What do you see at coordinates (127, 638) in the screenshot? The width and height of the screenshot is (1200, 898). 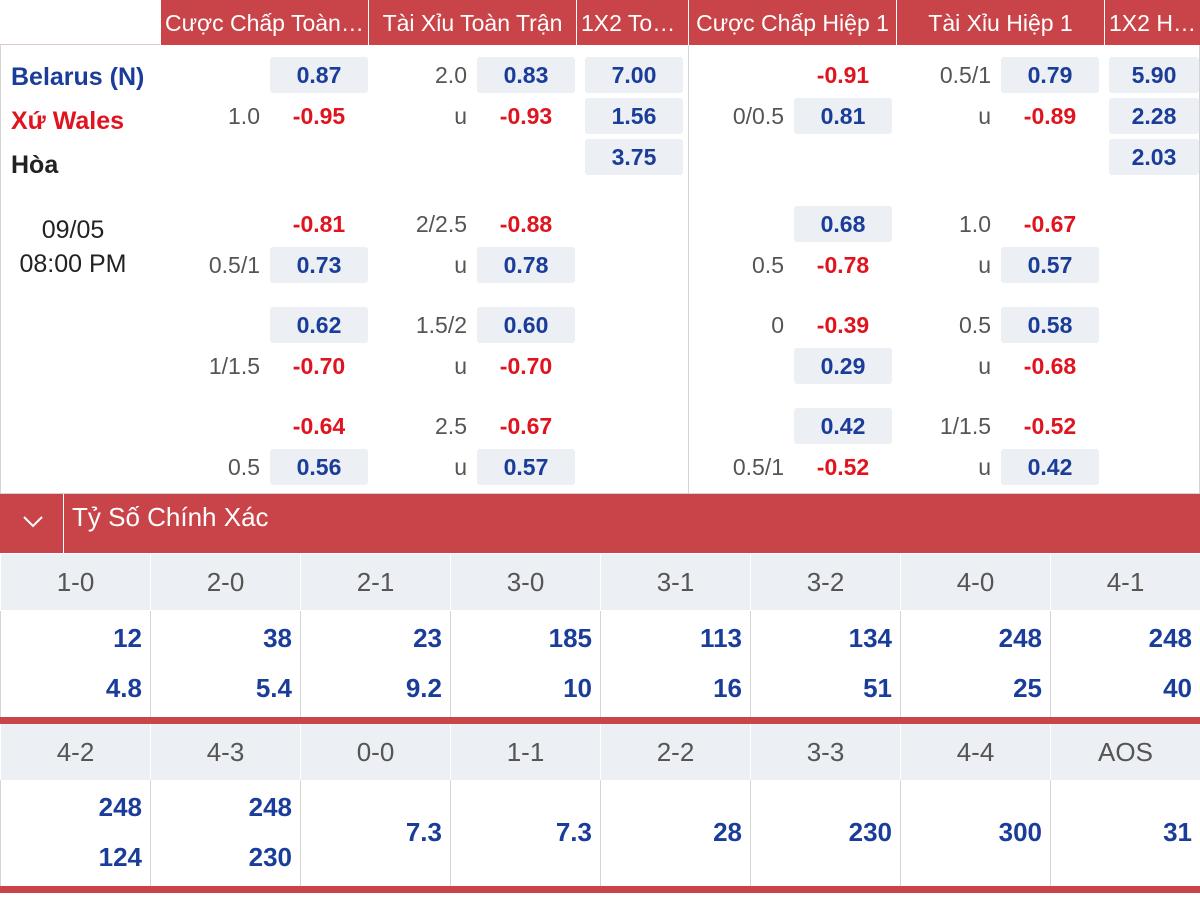 I see `score-odds-value: 12` at bounding box center [127, 638].